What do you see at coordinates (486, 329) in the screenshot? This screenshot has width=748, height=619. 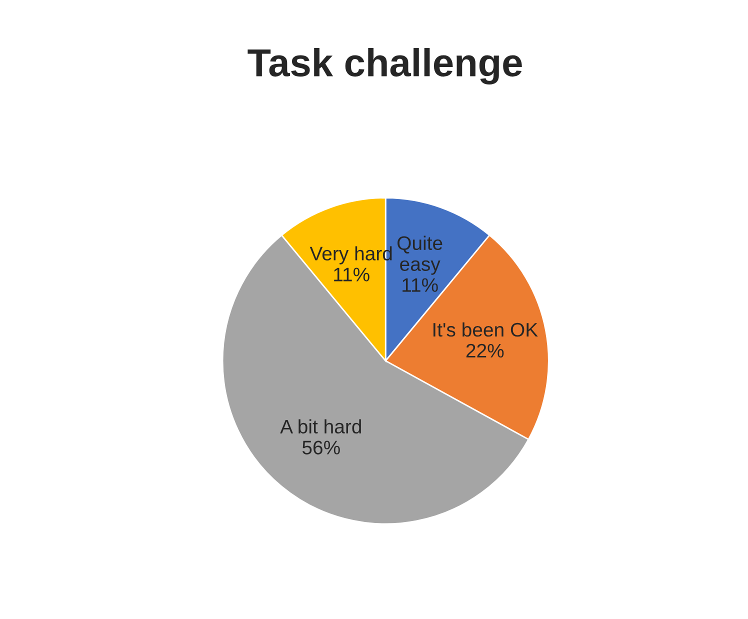 I see `slice-label: It's been OK` at bounding box center [486, 329].